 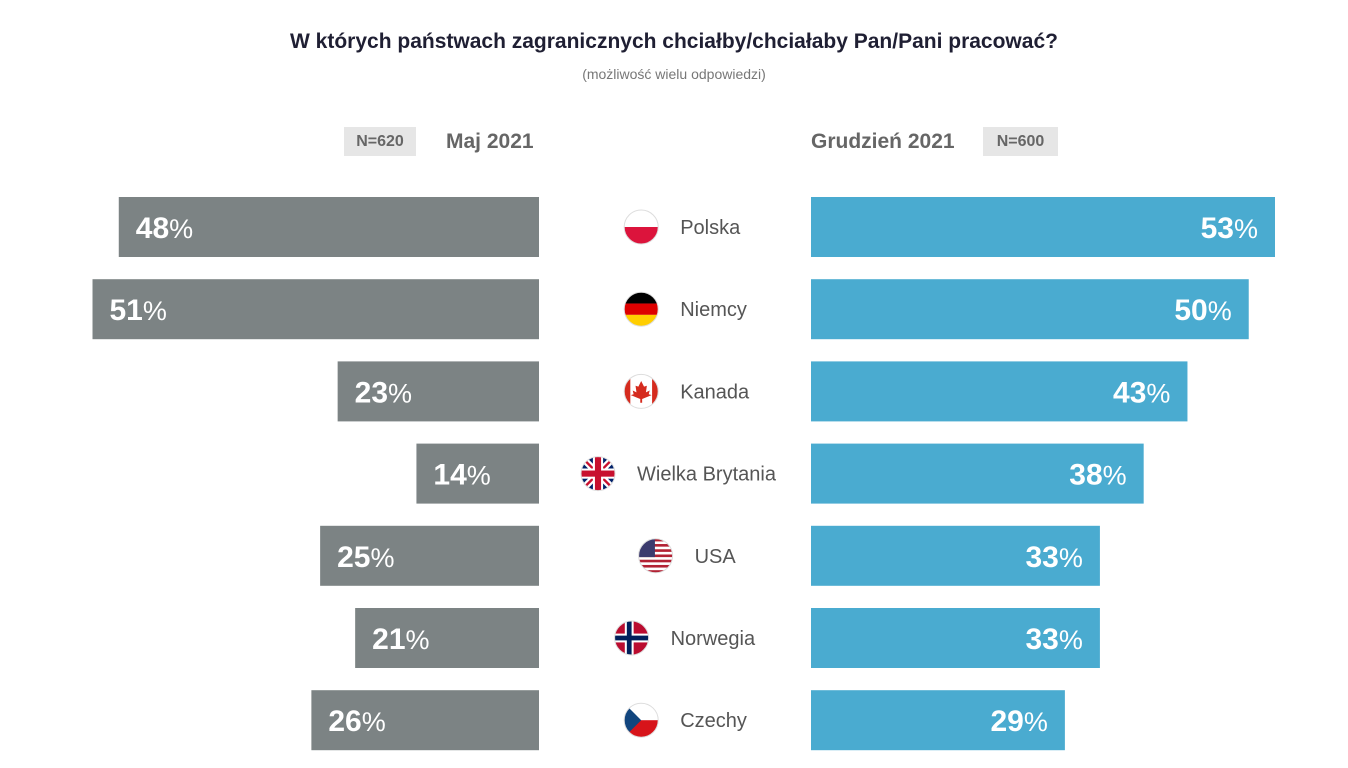 What do you see at coordinates (713, 310) in the screenshot?
I see `category-label: Niemcy` at bounding box center [713, 310].